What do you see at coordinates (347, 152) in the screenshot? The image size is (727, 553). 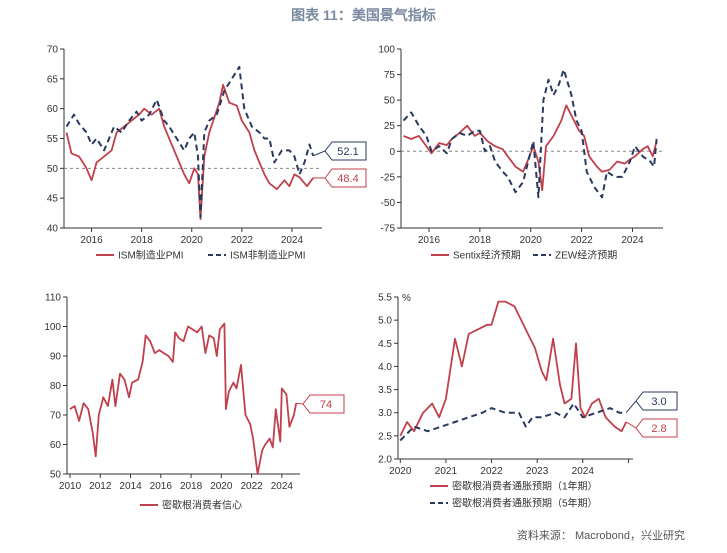 I see `callout-value: 52.1` at bounding box center [347, 152].